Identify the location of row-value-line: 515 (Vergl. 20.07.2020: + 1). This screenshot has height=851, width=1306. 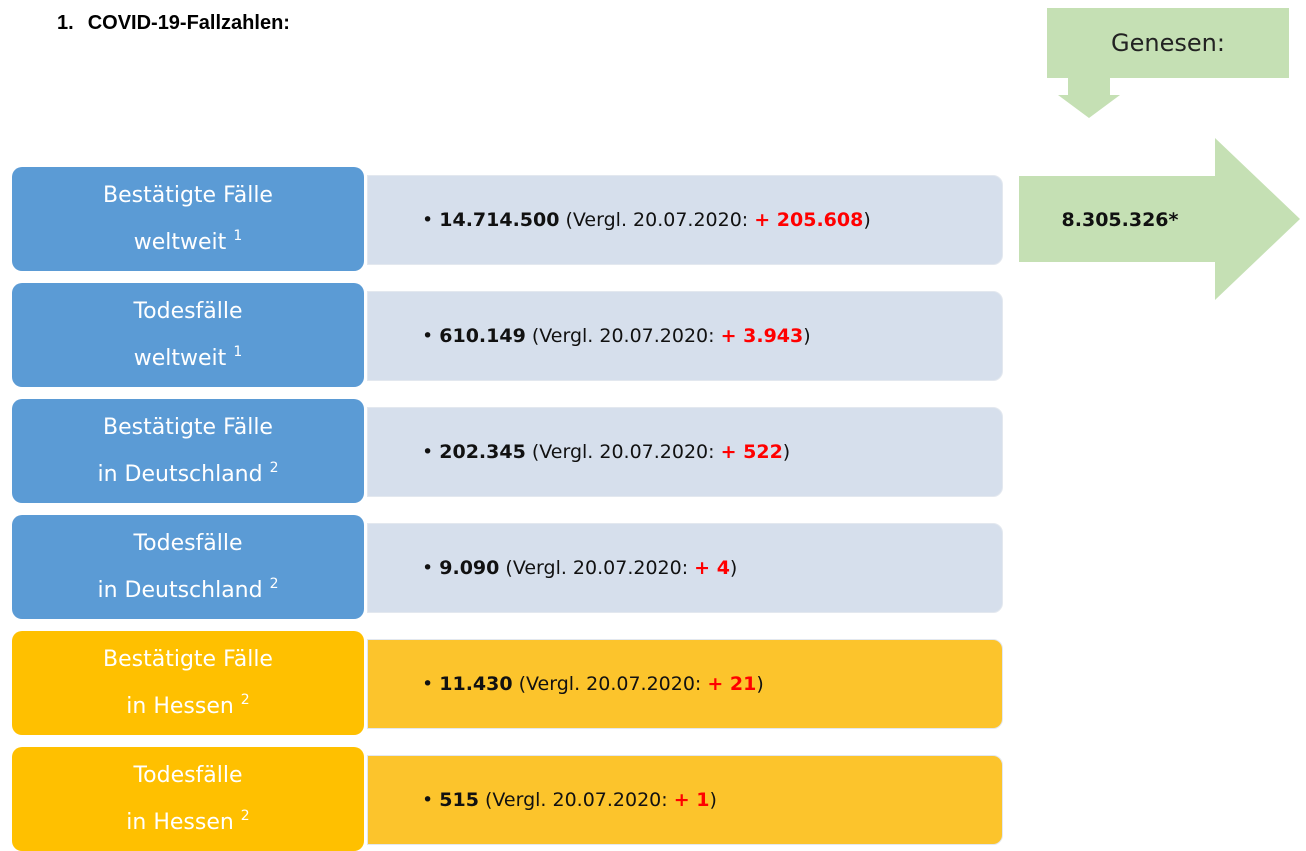
(578, 800).